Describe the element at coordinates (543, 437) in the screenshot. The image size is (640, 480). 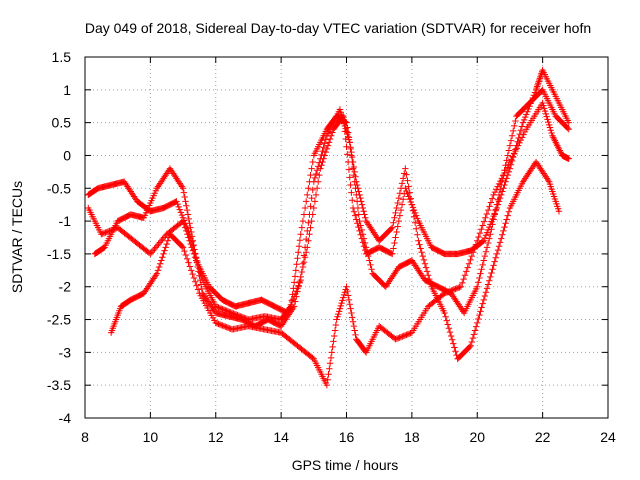
I see `x-tick-label: 22` at that location.